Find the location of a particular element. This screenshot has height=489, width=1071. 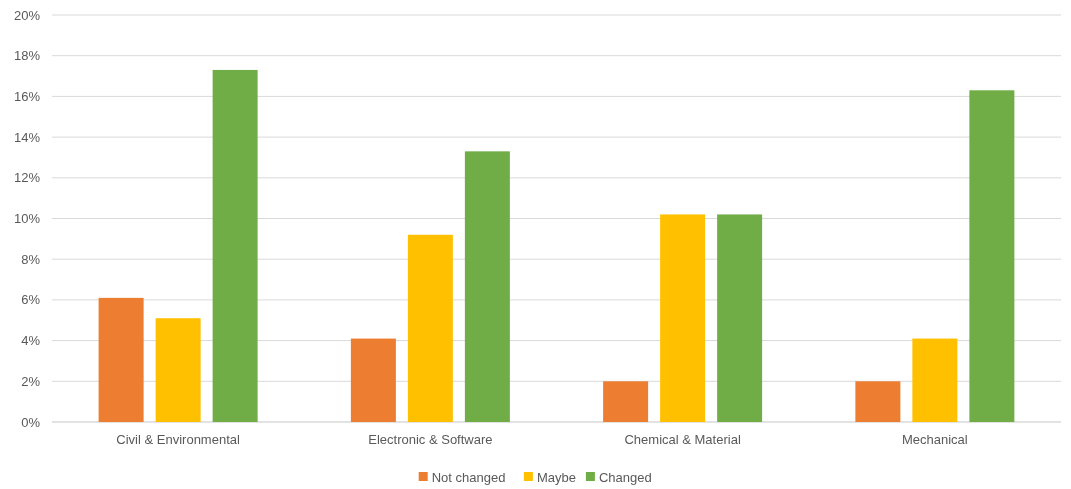

x-tick-label: Civil & Environmental is located at coordinates (178, 439).